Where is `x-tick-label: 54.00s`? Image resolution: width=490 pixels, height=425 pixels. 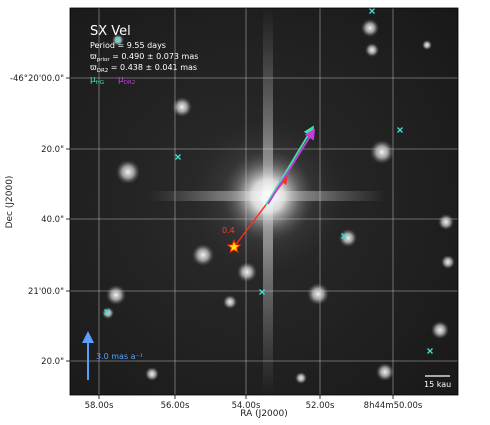 x-tick-label: 54.00s is located at coordinates (246, 406).